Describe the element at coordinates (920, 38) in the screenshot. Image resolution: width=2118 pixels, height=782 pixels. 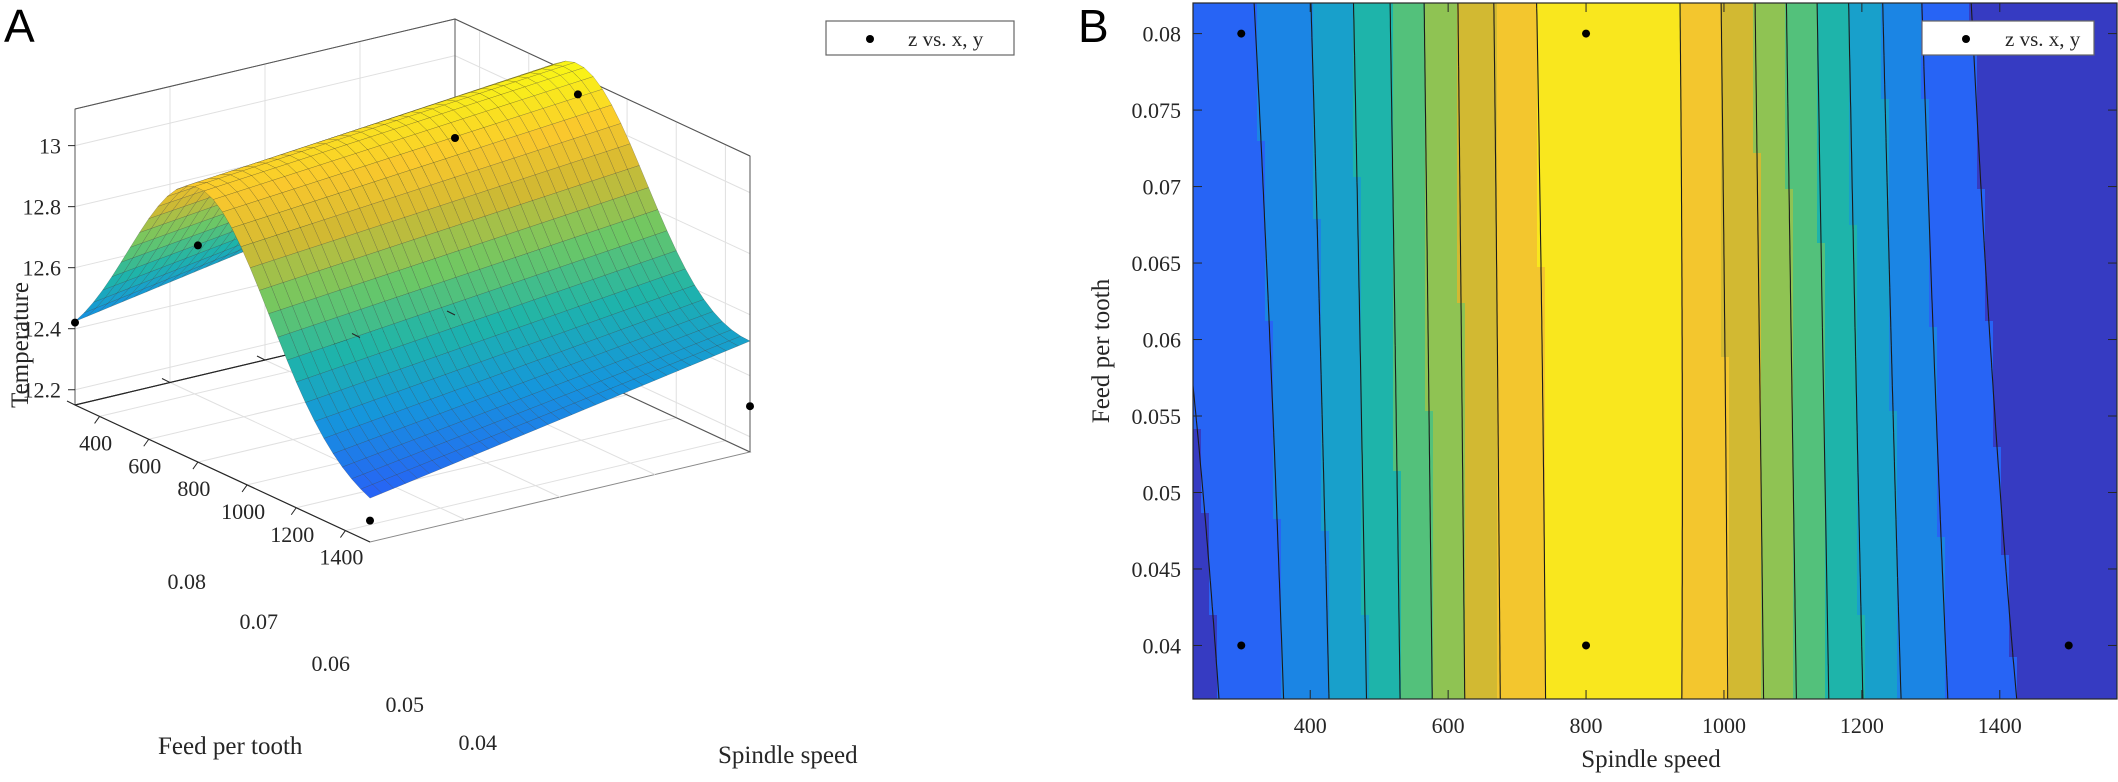
I see `panel-a-legend: z vs. x, y` at that location.